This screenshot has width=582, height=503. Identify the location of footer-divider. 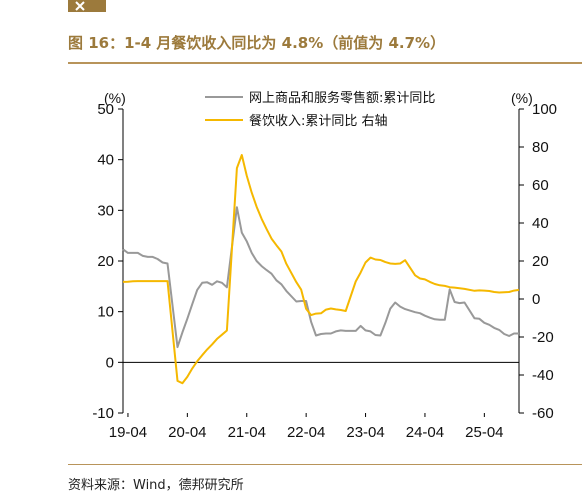
(325, 464).